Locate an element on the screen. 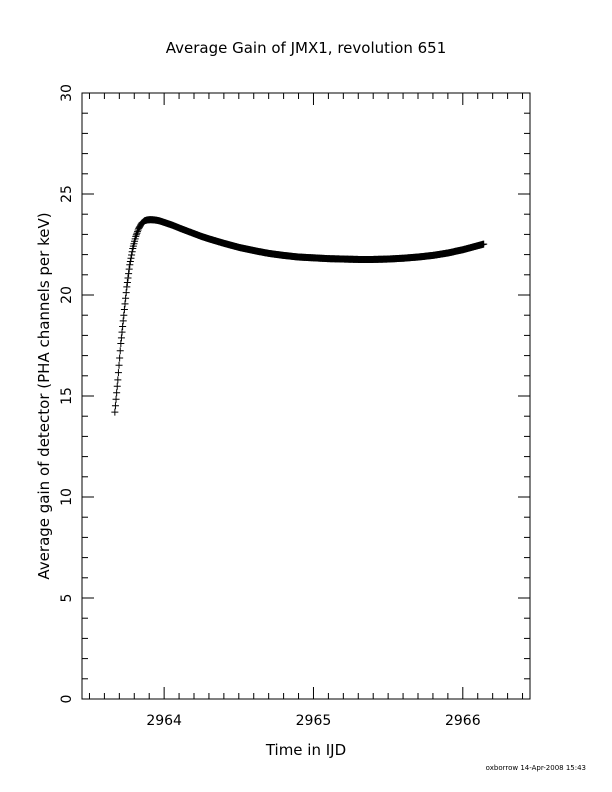 This screenshot has height=792, width=612. y-tick-label: 5 is located at coordinates (67, 598).